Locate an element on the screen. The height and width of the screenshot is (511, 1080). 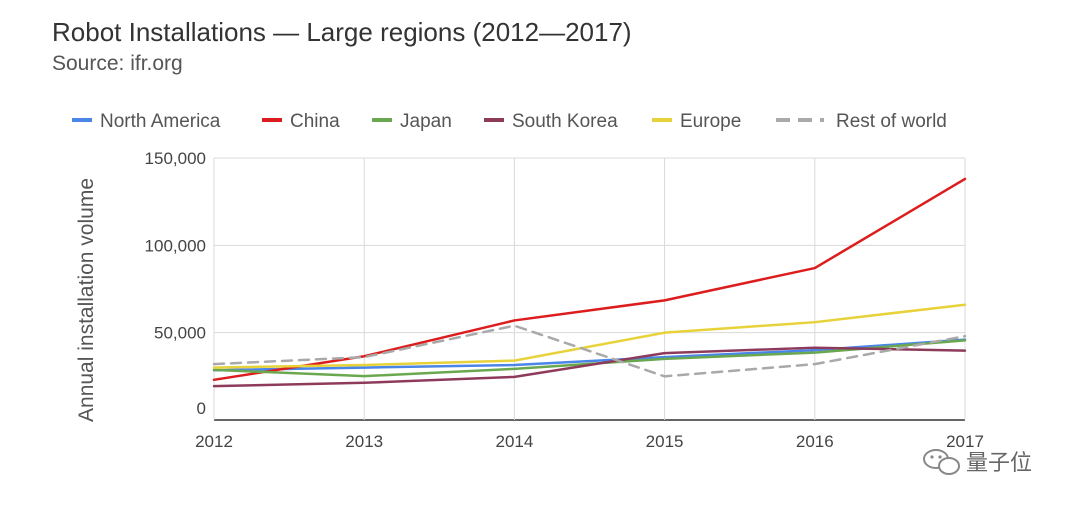
x-tick-label: 2014 is located at coordinates (514, 441).